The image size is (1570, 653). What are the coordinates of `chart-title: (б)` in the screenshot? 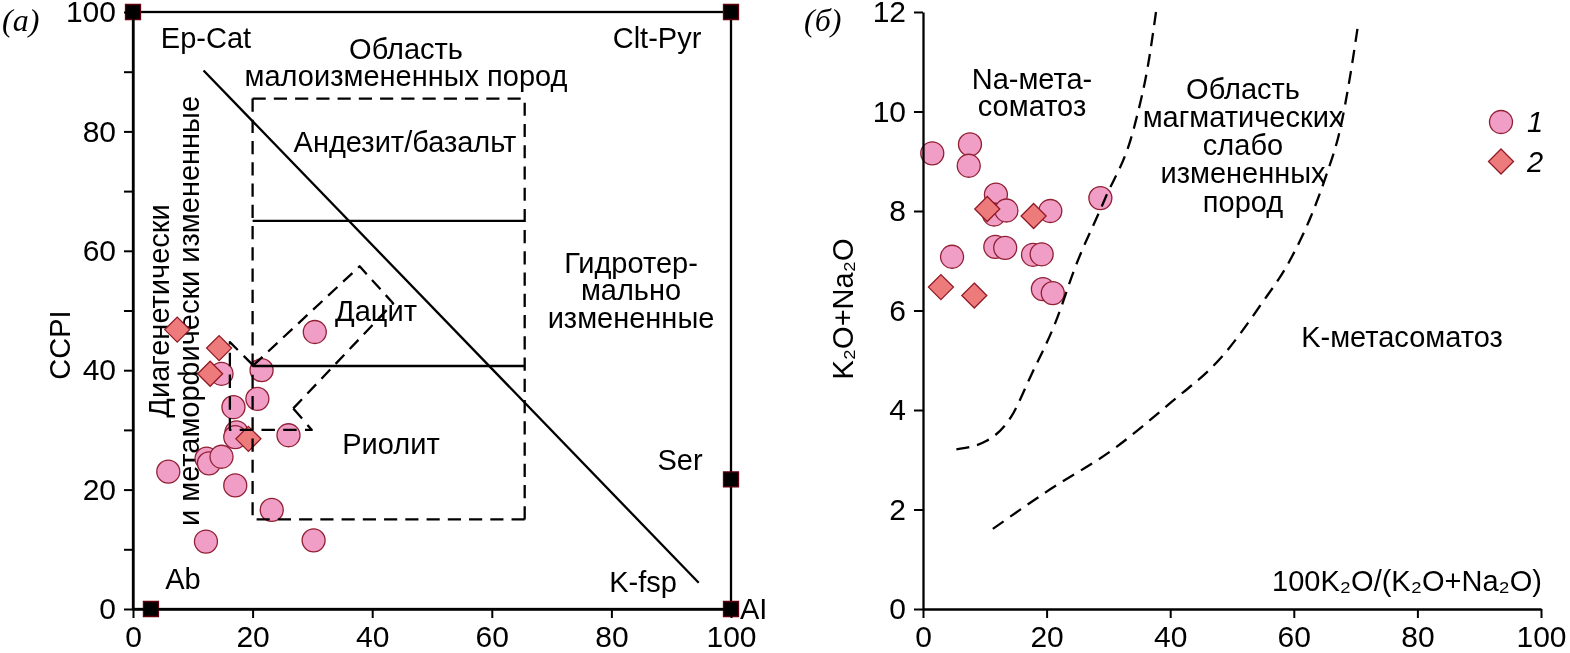 It's located at (823, 20).